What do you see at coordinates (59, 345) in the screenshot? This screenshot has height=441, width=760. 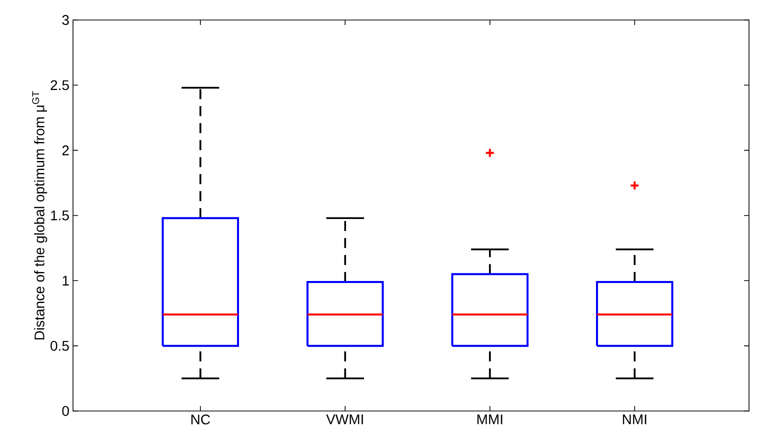 I see `y-tick-label: 0.5` at bounding box center [59, 345].